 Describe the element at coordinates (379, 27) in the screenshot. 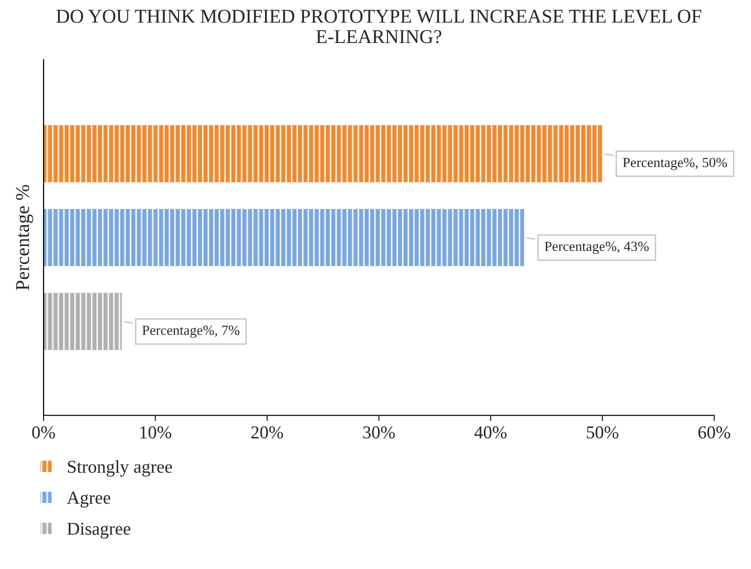

I see `chart-title: DO YOU THINK MODIFIED PROTOTYPE WILL INCREASE THE LEVEL OF E-LEARNING?` at that location.